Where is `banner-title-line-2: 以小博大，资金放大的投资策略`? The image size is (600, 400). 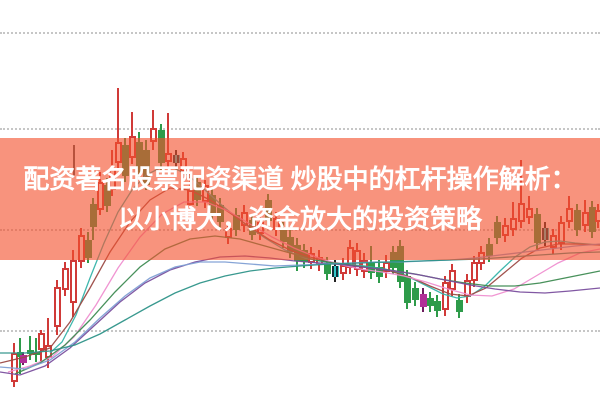 banner-title-line-2: 以小博大，资金放大的投资策略 is located at coordinates (299, 219).